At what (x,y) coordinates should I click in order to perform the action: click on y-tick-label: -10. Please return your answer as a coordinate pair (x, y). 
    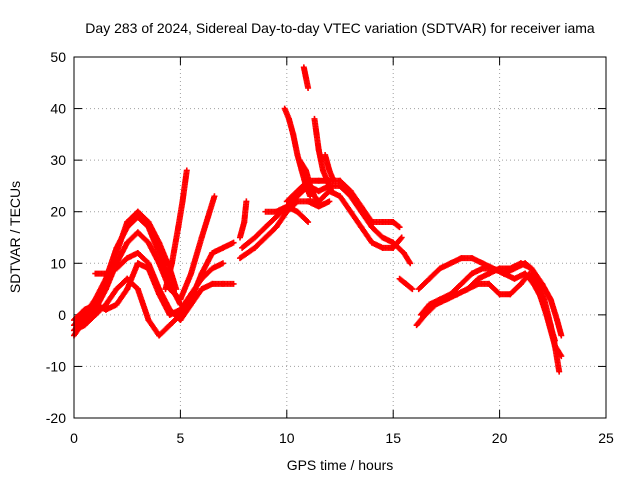
    Looking at the image, I should click on (56, 366).